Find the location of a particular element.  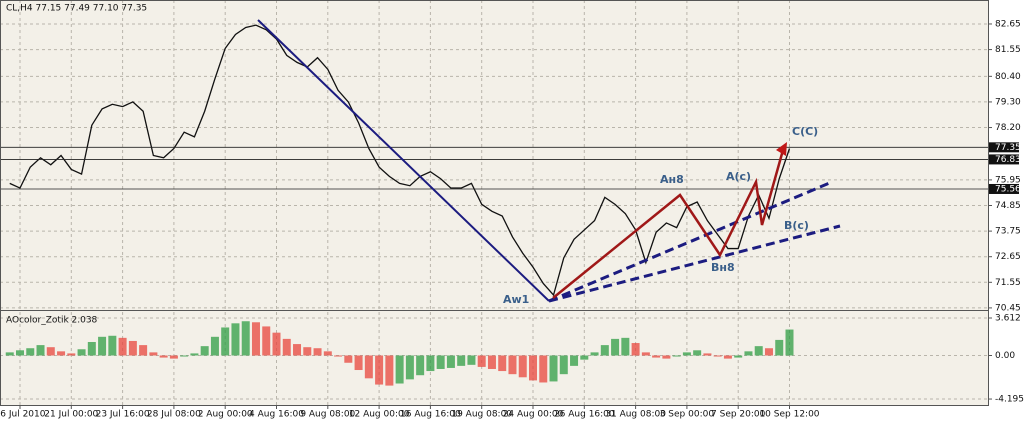

x-tick-label: 19 Aug 08:00 is located at coordinates (481, 415).